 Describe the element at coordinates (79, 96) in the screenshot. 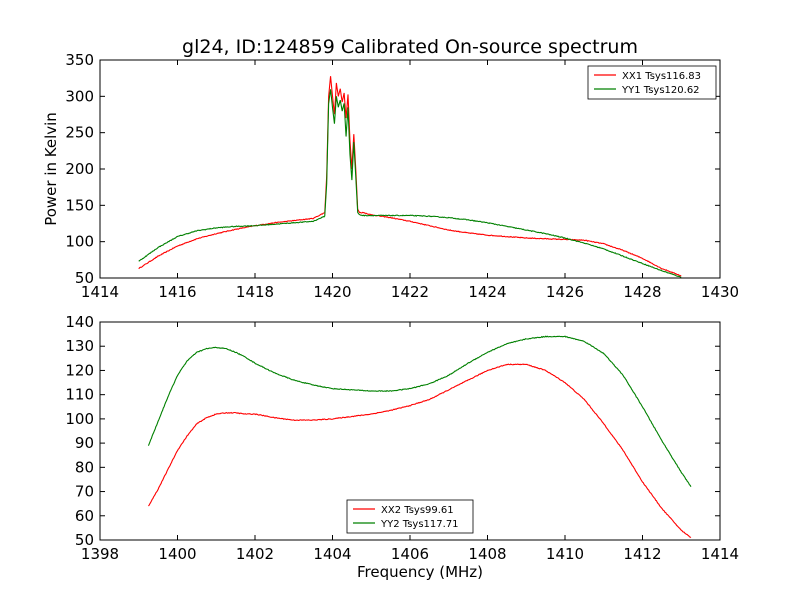

I see `y-tick-label: 300` at that location.